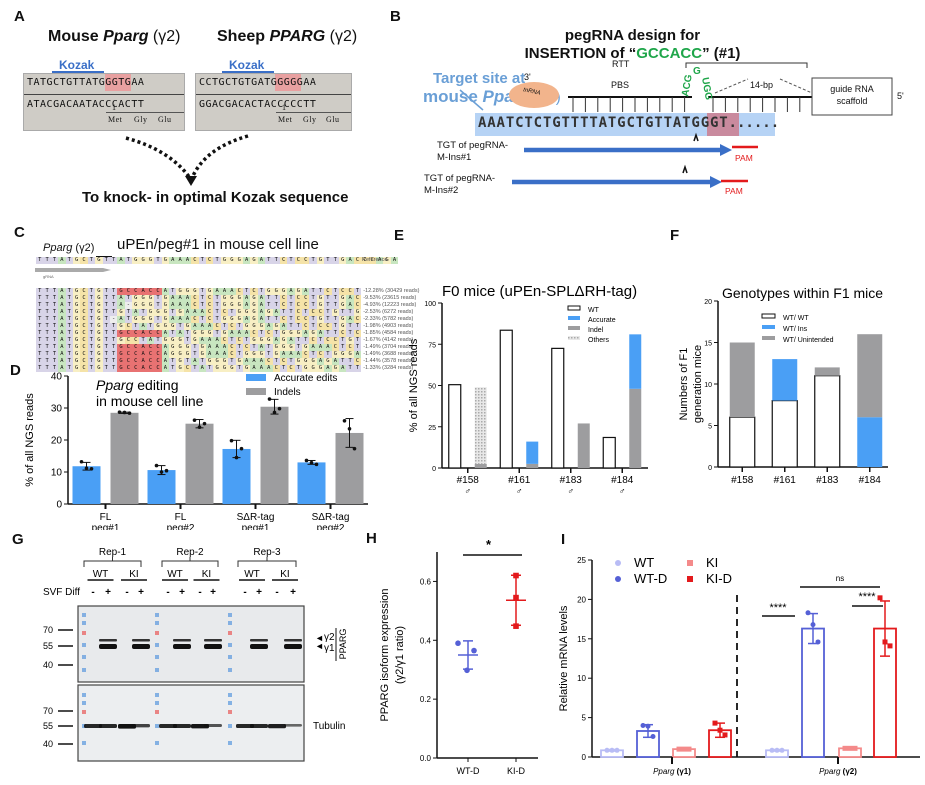 Image resolution: width=925 pixels, height=785 pixels. Describe the element at coordinates (385, 654) in the screenshot. I see `y-axis-label: PPARG isoform expression` at that location.